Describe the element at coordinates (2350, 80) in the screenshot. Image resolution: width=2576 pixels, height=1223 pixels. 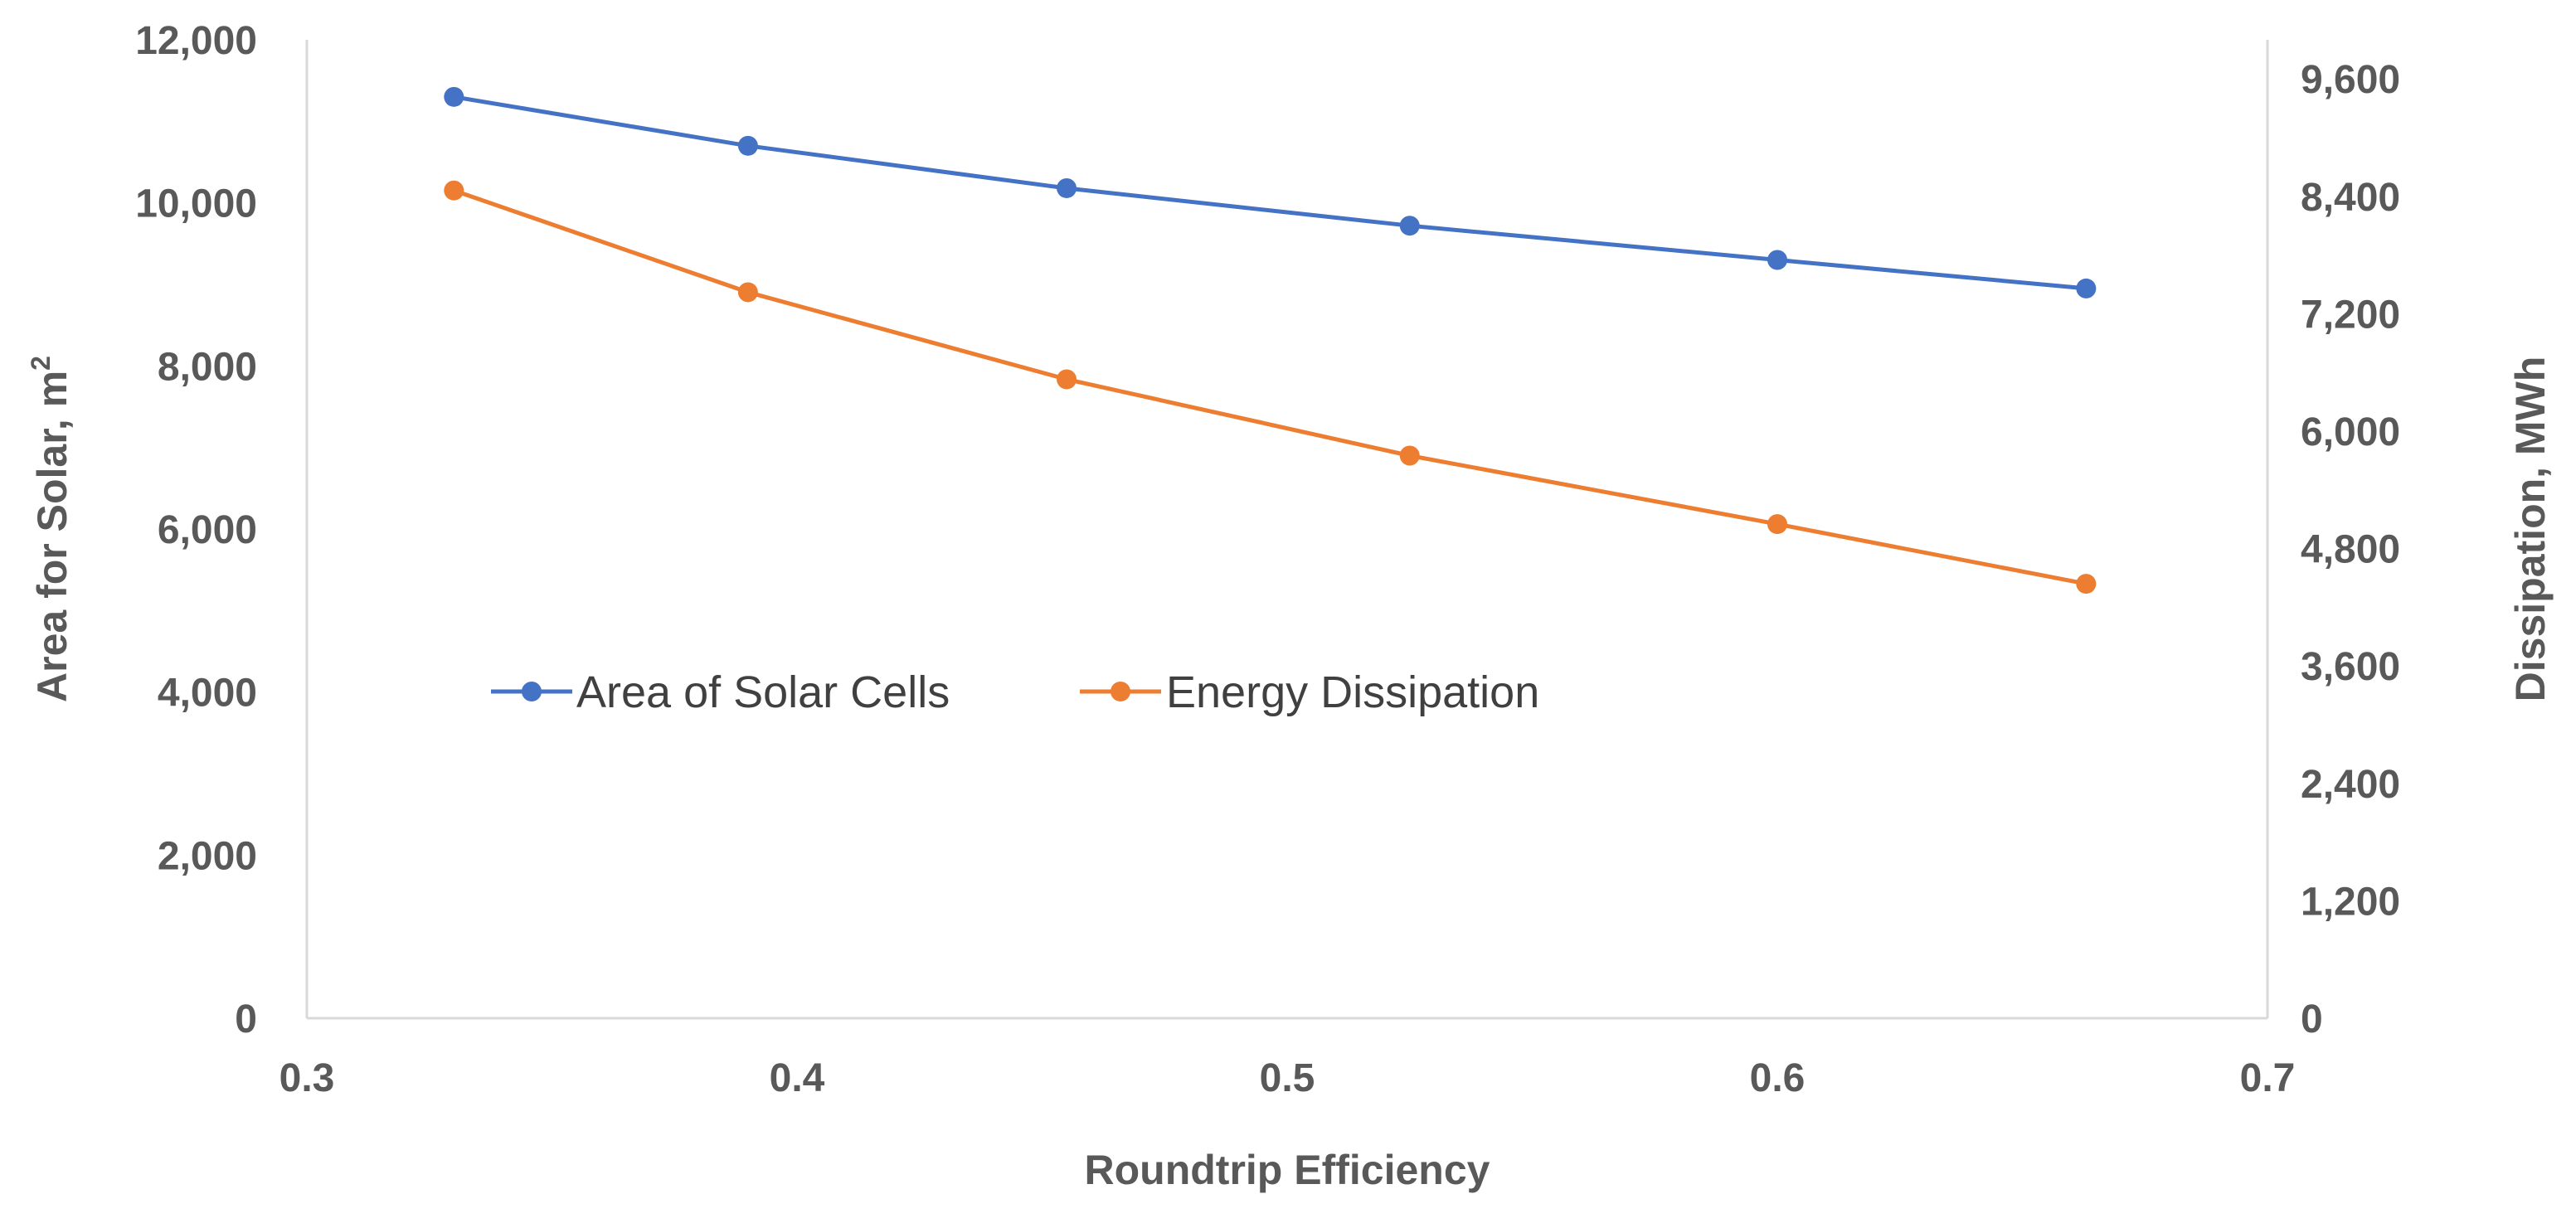
I see `y-right-tick-label: 9,600` at that location.